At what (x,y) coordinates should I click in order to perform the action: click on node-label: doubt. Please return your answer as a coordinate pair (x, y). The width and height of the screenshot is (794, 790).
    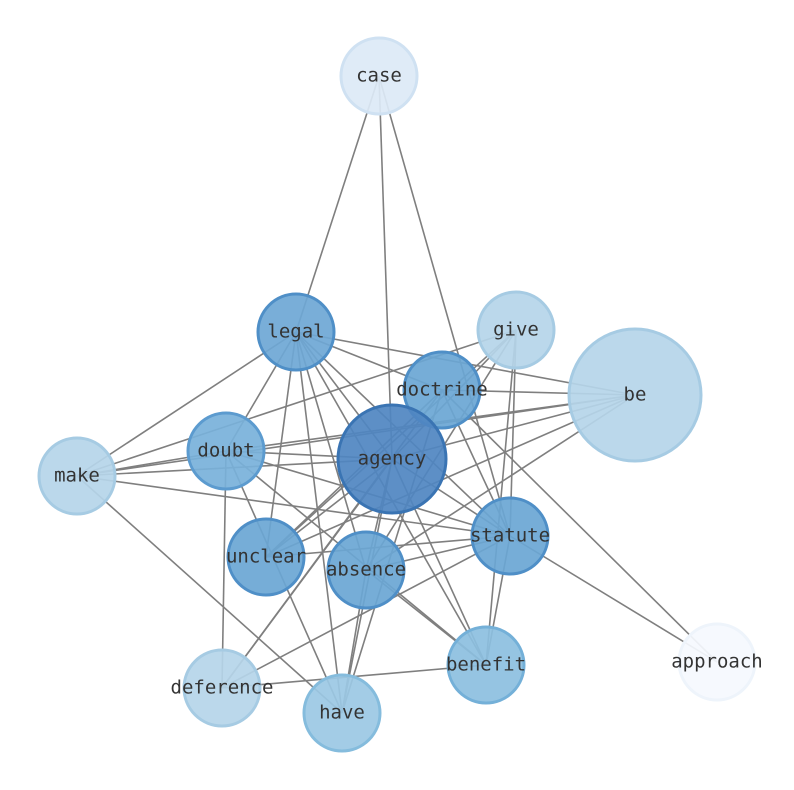
    Looking at the image, I should click on (225, 451).